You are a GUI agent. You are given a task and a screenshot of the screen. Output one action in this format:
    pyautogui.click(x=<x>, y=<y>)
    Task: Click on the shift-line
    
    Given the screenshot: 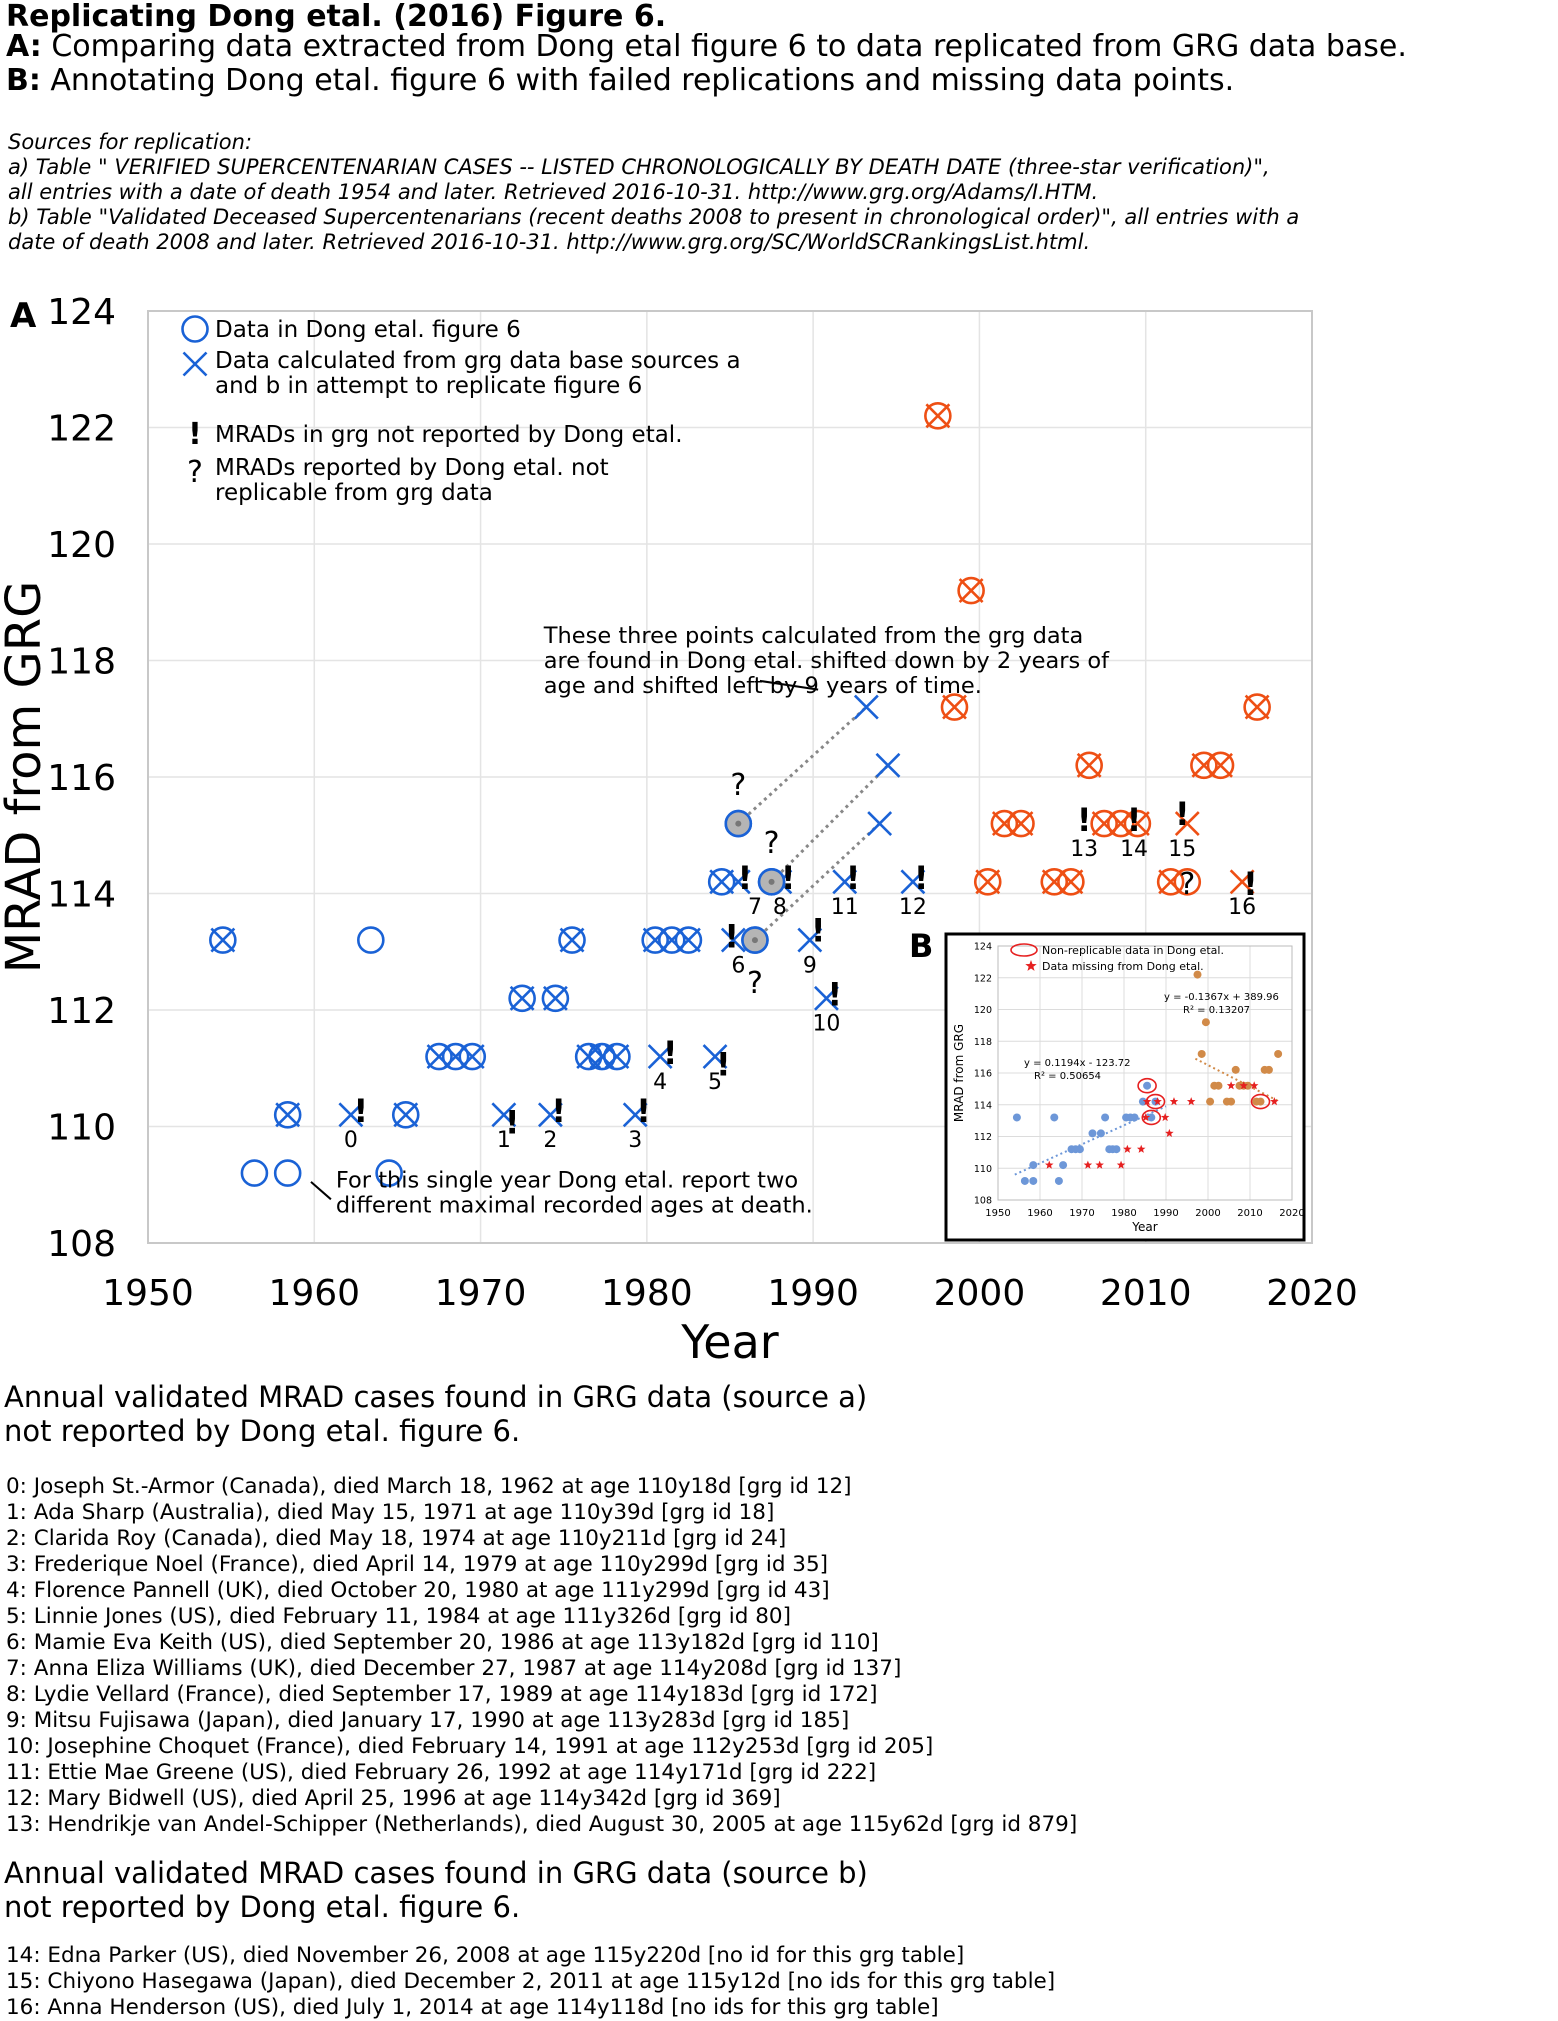 What is the action you would take?
    pyautogui.click(x=817, y=882)
    